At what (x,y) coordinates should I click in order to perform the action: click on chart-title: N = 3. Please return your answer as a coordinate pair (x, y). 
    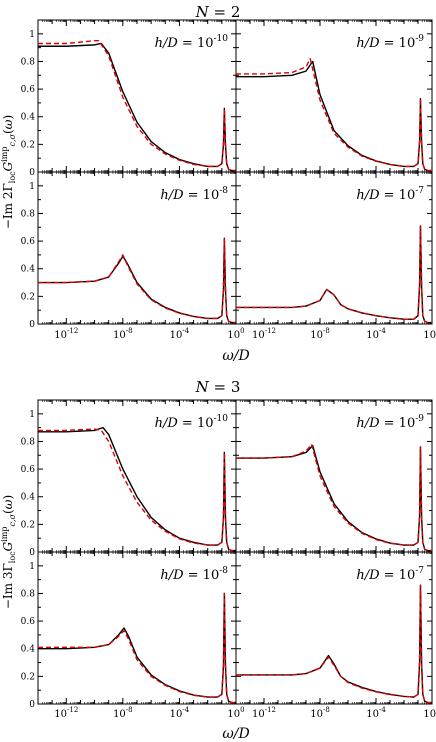
    Looking at the image, I should click on (218, 387).